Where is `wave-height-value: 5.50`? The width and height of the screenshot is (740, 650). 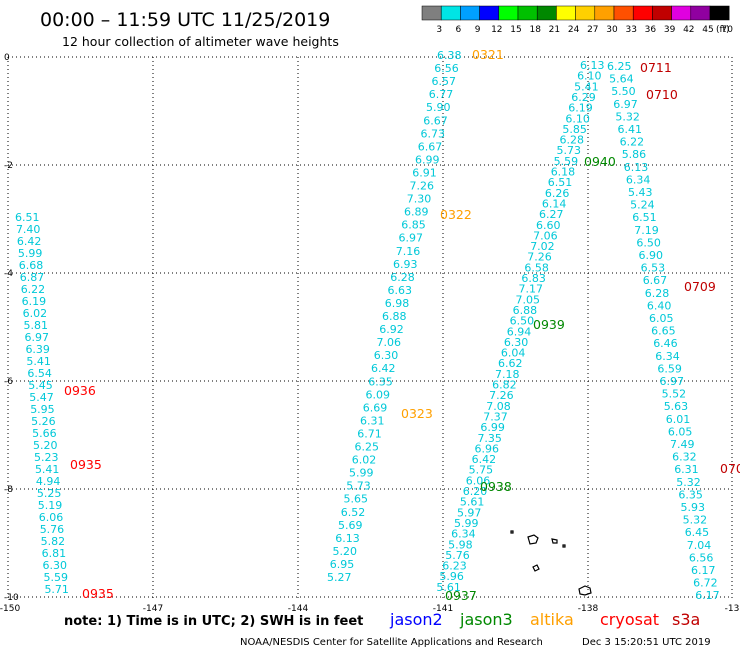 wave-height-value: 5.50 is located at coordinates (623, 91).